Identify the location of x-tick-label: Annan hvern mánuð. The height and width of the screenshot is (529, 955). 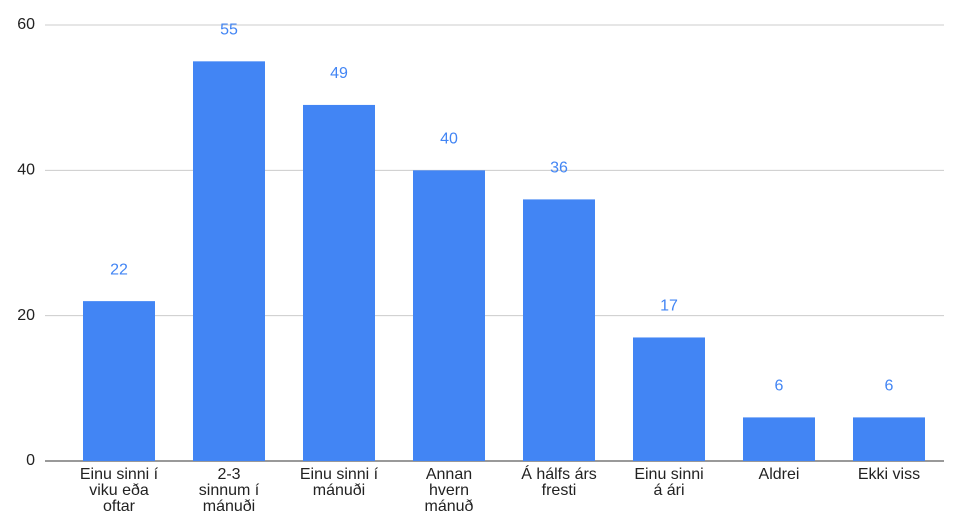
(449, 490).